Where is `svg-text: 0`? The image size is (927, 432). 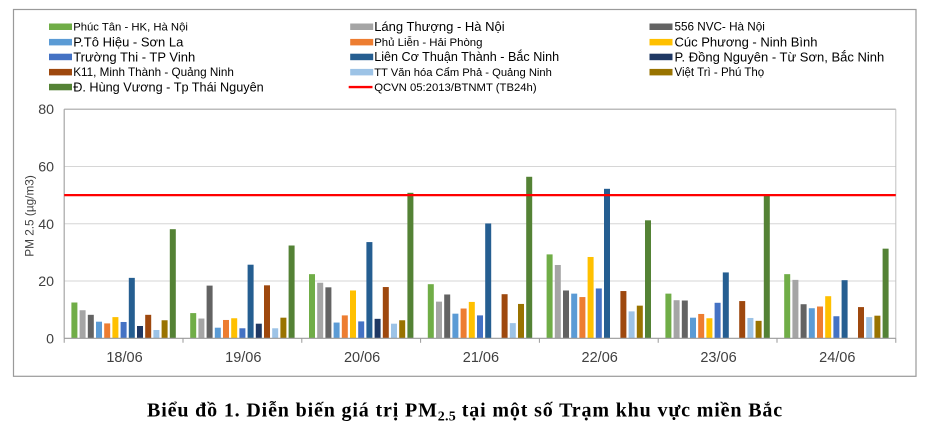
svg-text: 0 is located at coordinates (50, 339).